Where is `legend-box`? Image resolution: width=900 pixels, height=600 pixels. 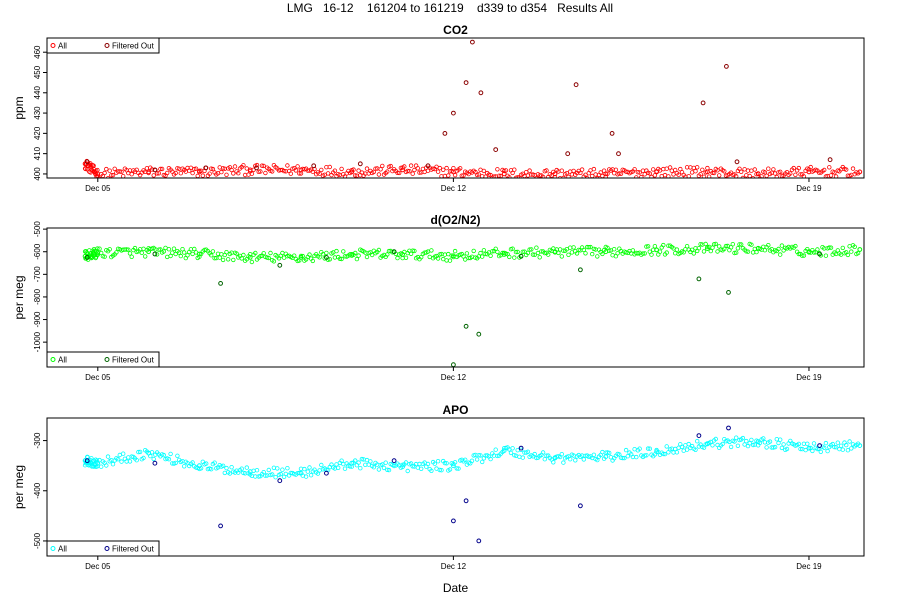
legend-box is located at coordinates (103, 548).